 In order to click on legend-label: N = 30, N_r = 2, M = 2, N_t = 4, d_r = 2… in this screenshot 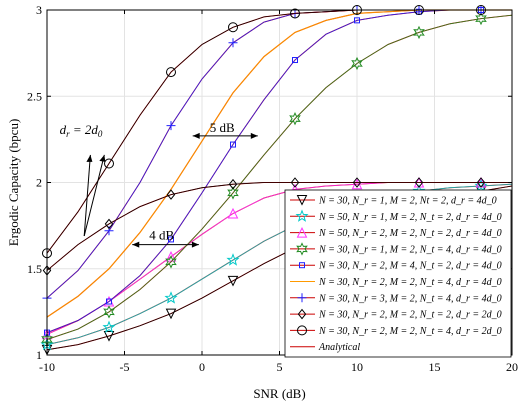, I will do `click(410, 331)`.